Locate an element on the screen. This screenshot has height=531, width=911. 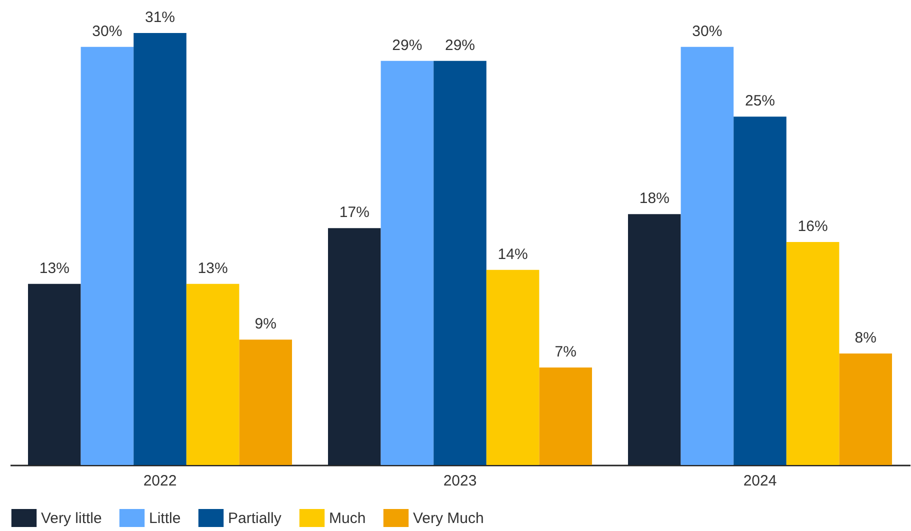
data-label: 14% is located at coordinates (513, 254).